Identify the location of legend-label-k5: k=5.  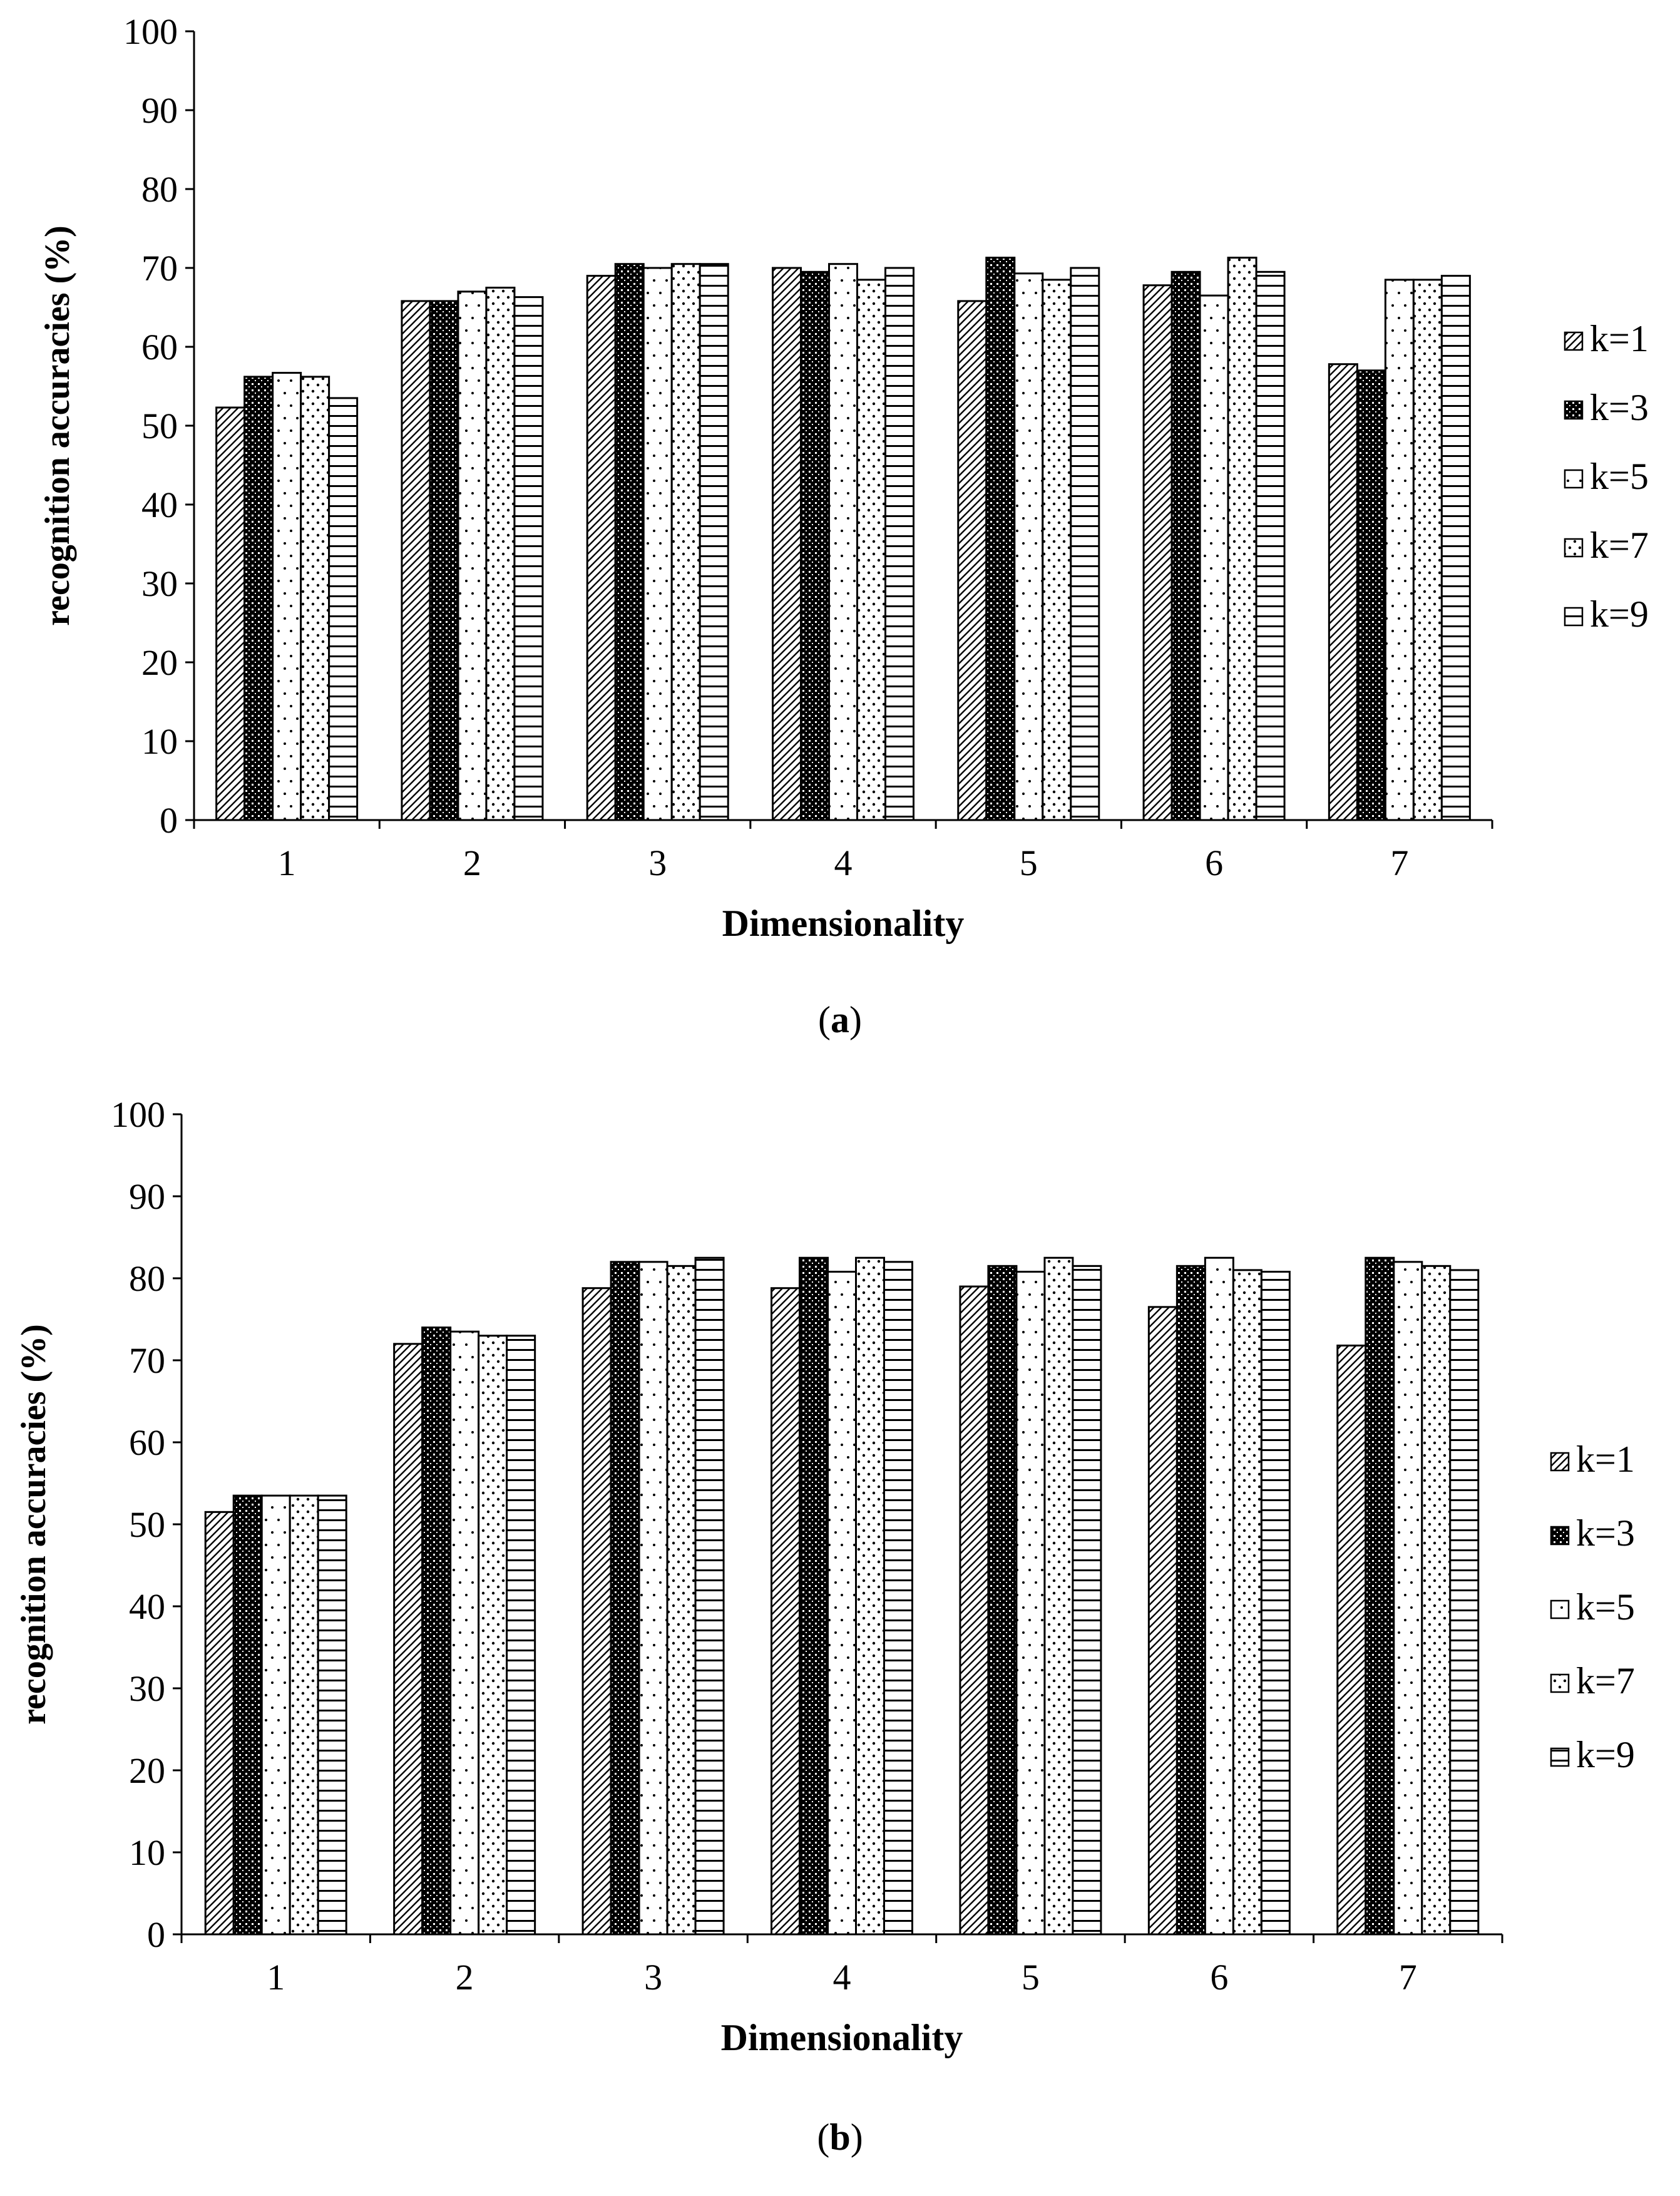
(1619, 476).